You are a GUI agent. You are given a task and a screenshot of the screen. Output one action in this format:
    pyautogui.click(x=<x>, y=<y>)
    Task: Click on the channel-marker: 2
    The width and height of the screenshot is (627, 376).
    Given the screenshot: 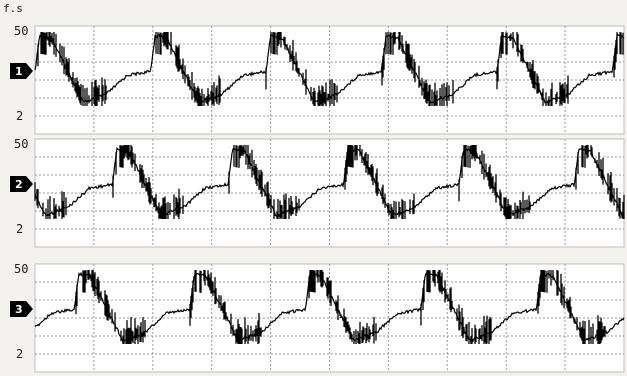 What is the action you would take?
    pyautogui.click(x=21, y=184)
    